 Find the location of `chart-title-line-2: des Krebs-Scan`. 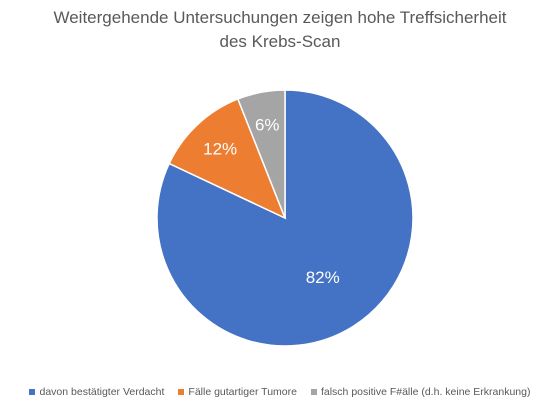

chart-title-line-2: des Krebs-Scan is located at coordinates (280, 41).